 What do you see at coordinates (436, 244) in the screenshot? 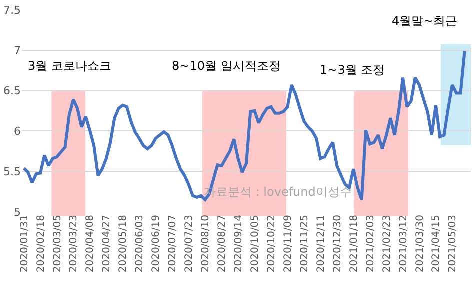
I see `x-tick-label: 2021/04/15` at bounding box center [436, 244].